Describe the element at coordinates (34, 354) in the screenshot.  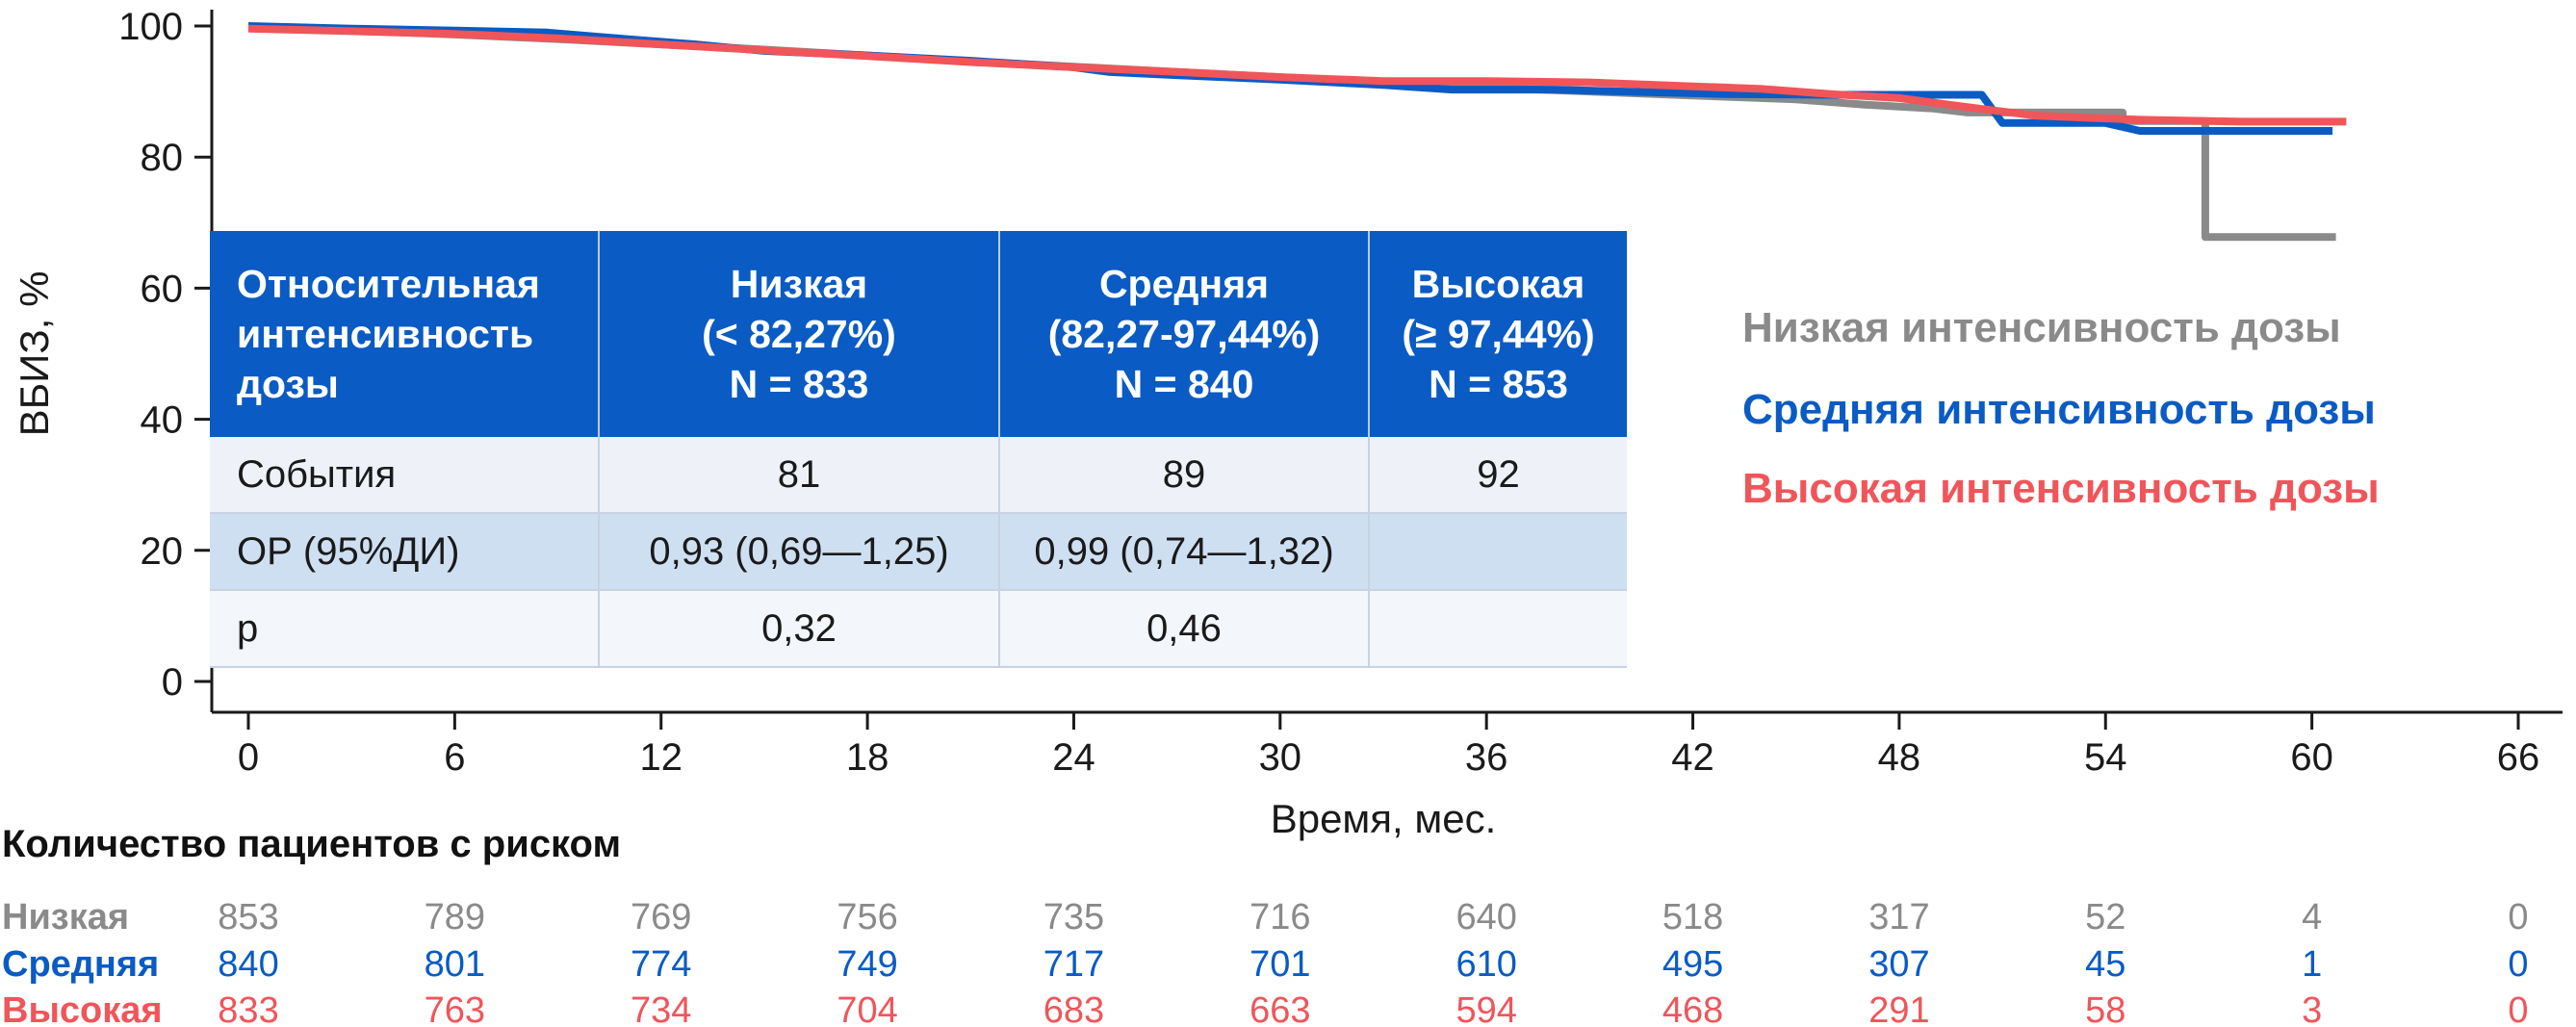
I see `y-axis-title: ВБИЗ, %` at that location.